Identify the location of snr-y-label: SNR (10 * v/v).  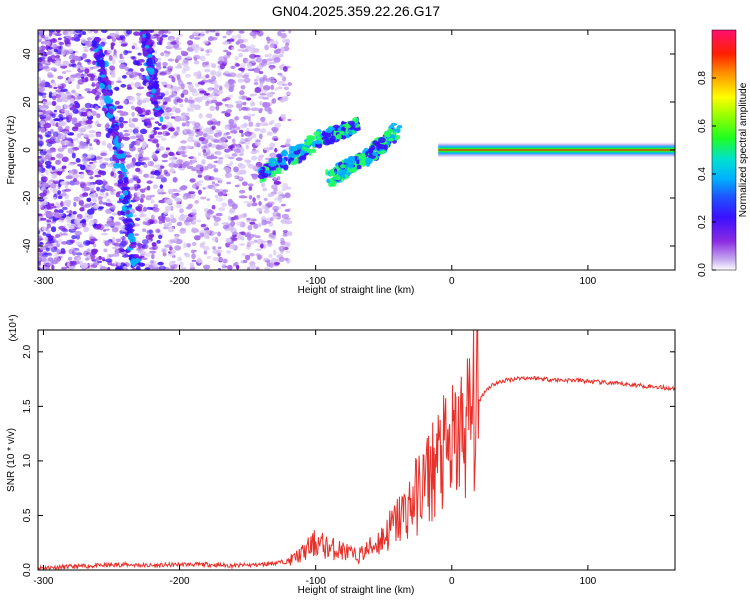
(11, 460).